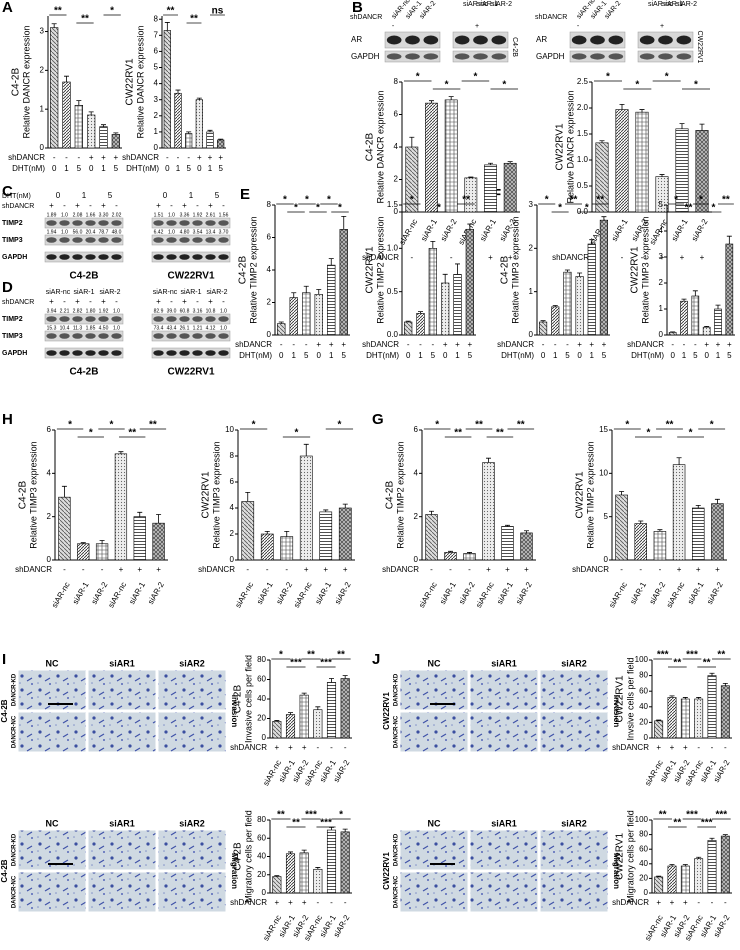  I want to click on panel-letter: I, so click(4, 659).